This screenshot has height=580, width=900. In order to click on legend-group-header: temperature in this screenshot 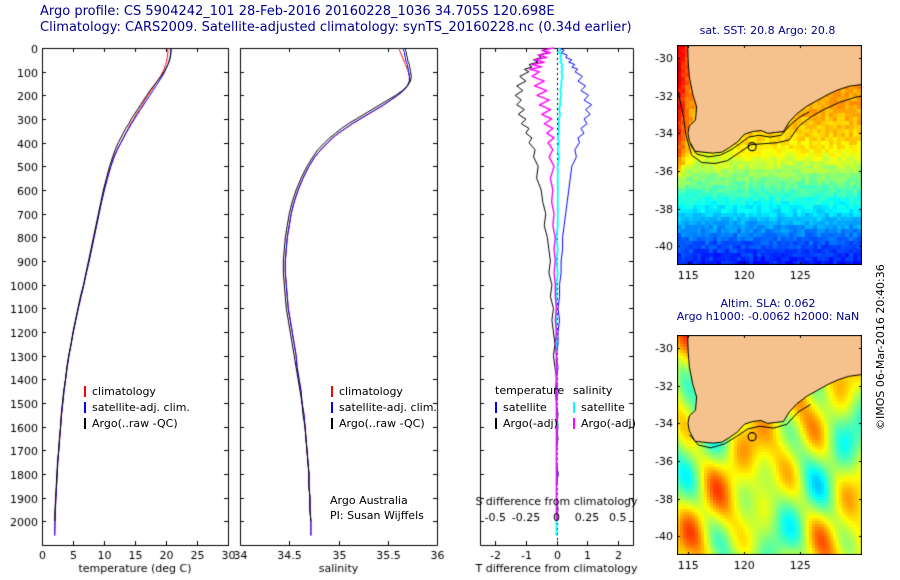, I will do `click(530, 390)`.